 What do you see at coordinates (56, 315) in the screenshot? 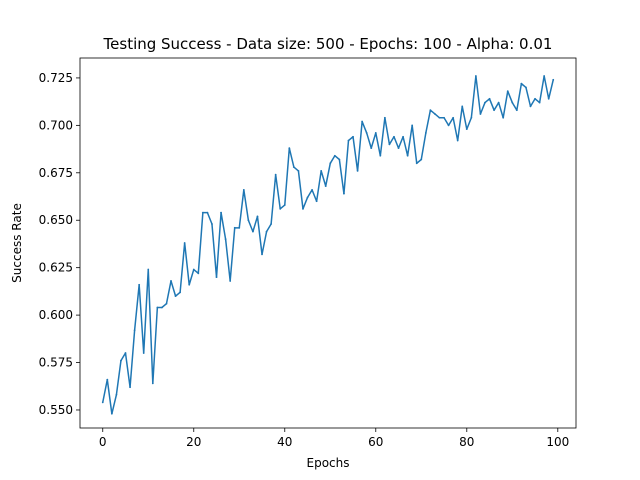
I see `y-tick-label: 0.600` at bounding box center [56, 315].